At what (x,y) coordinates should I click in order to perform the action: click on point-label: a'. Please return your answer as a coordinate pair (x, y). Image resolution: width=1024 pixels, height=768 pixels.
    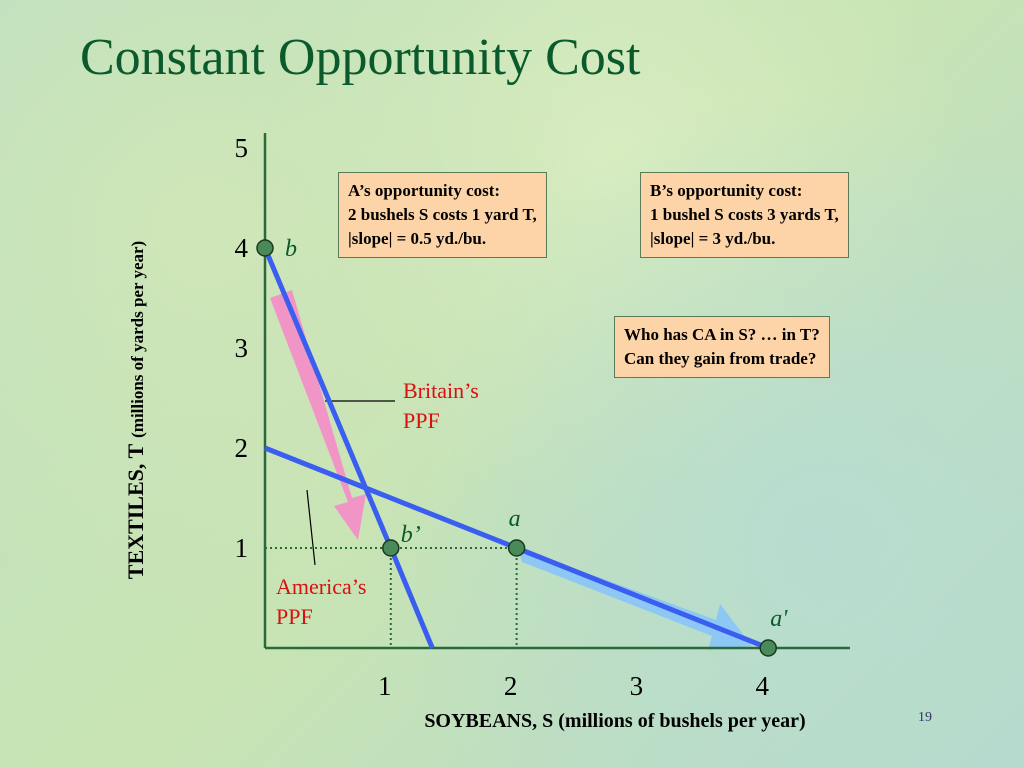
    Looking at the image, I should click on (779, 619).